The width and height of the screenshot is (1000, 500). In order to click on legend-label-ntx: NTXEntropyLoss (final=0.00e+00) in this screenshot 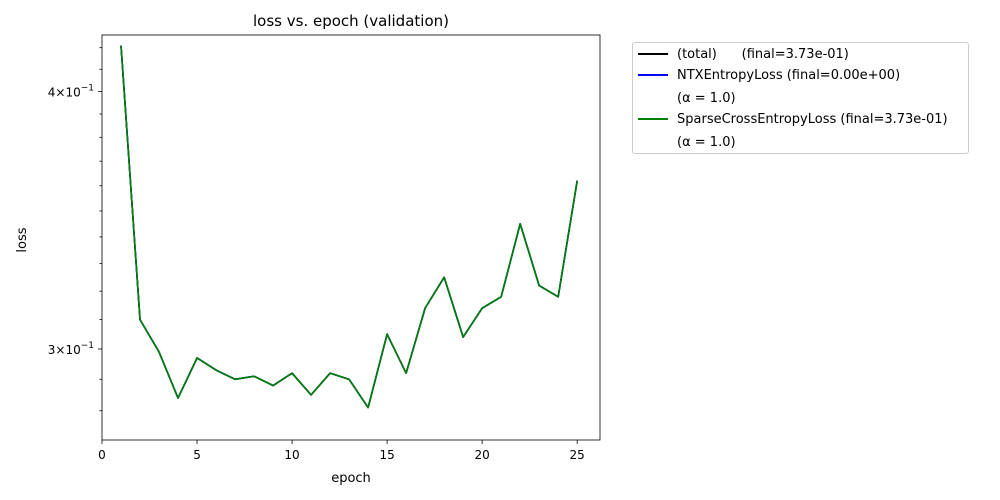, I will do `click(789, 75)`.